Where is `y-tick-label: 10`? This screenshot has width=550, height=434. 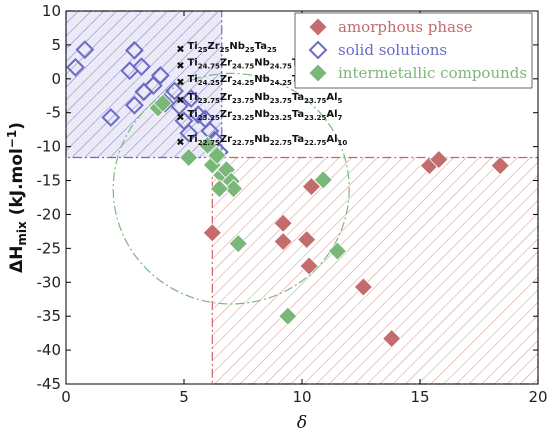 y-tick-label: 10 is located at coordinates (51, 11).